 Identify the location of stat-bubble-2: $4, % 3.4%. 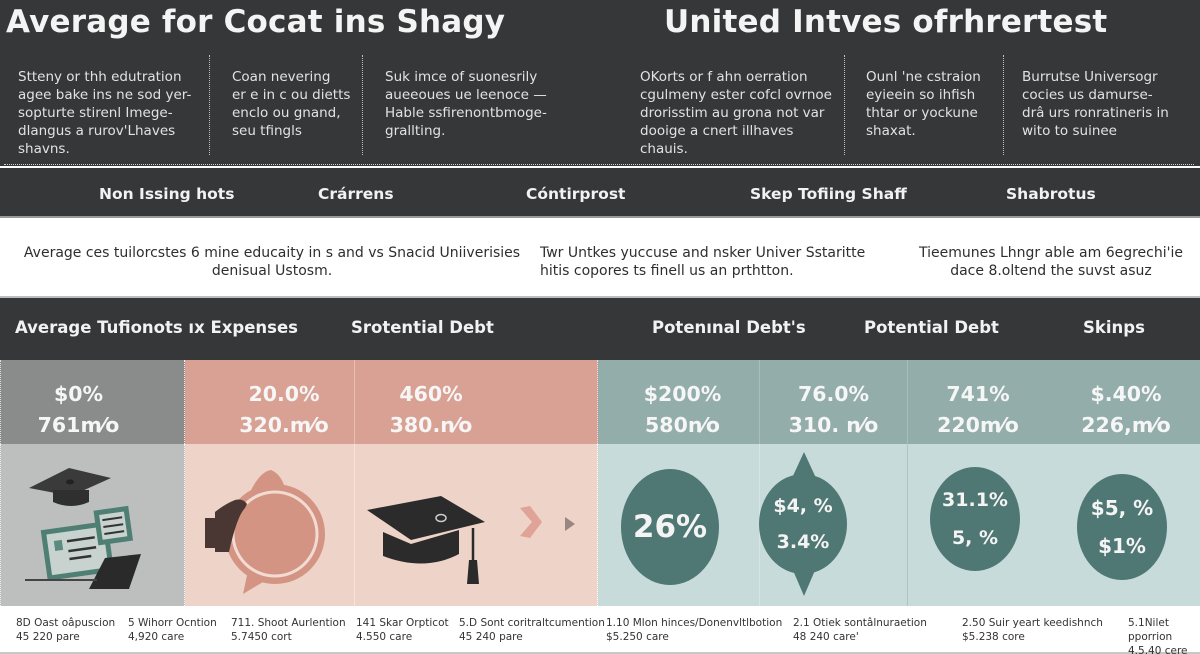
(803, 524).